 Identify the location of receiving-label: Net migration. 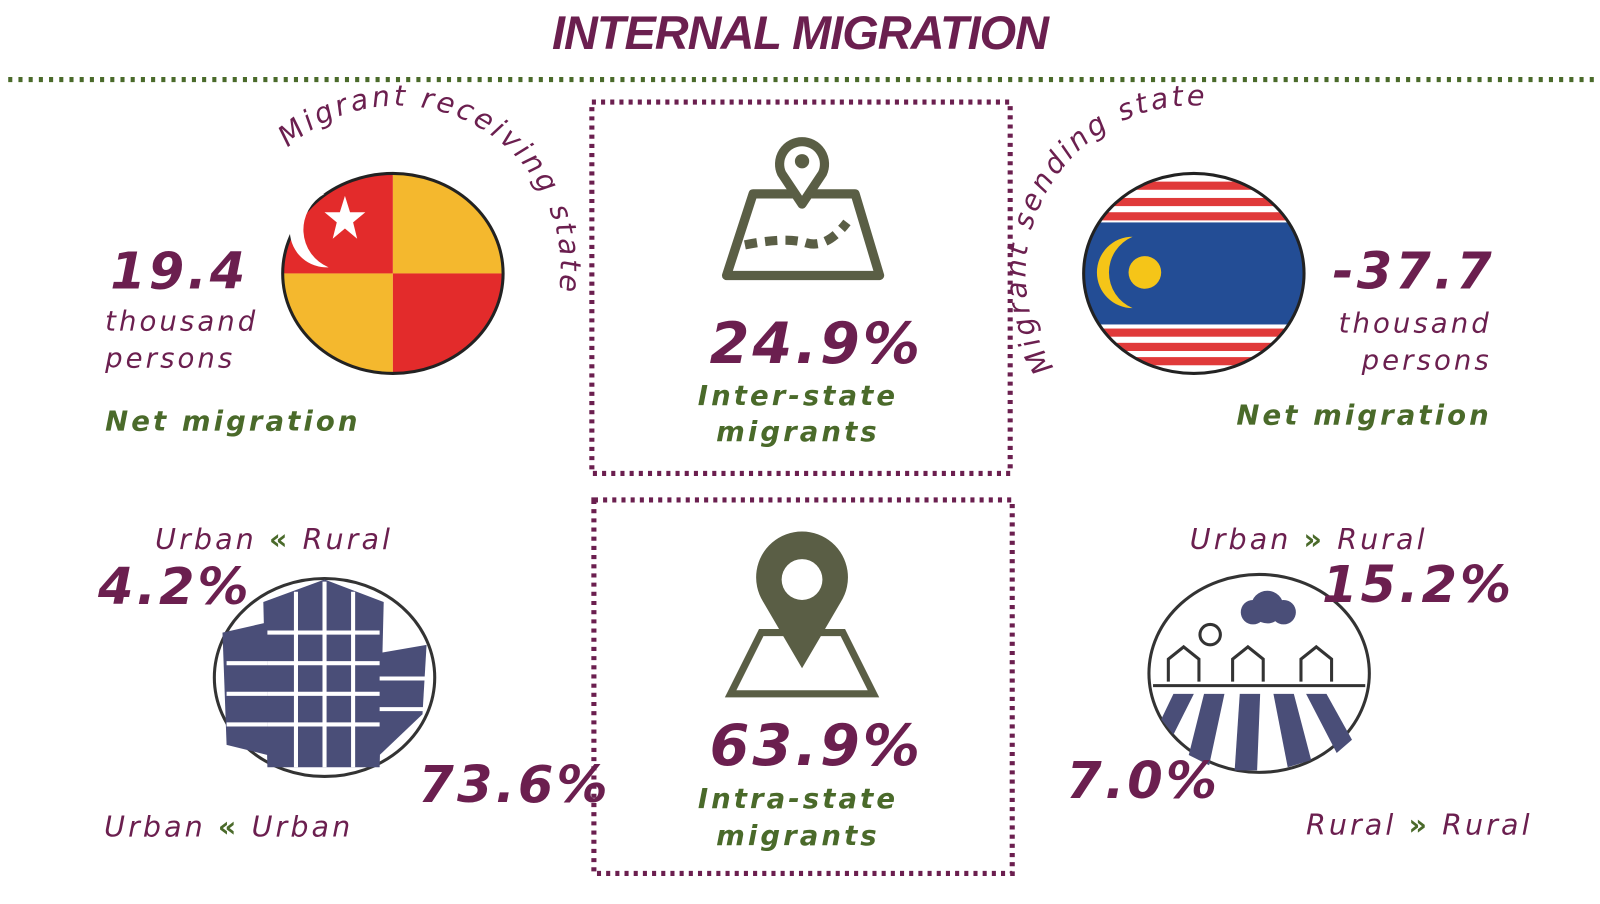
(232, 422).